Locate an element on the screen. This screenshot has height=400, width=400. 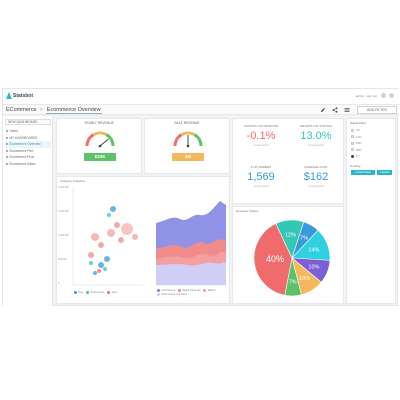
kpi-label: AVERAGE COST is located at coordinates (316, 167).